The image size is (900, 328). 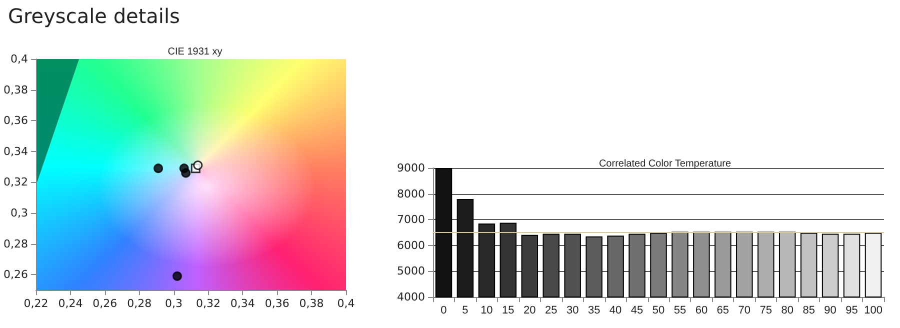 I want to click on y-tick-label: 0,38, so click(x=16, y=89).